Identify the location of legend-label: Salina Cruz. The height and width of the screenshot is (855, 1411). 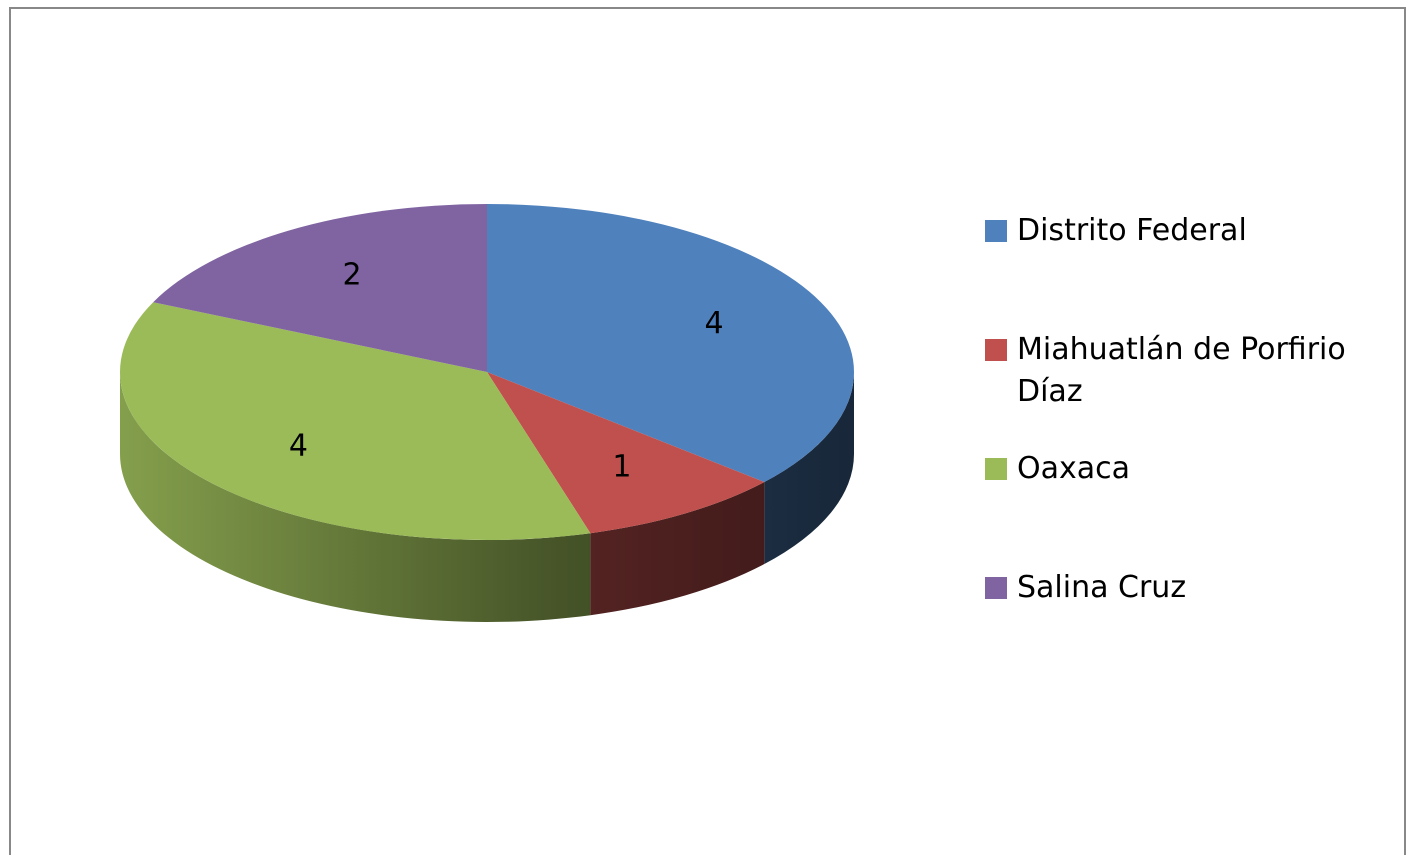
(1102, 587).